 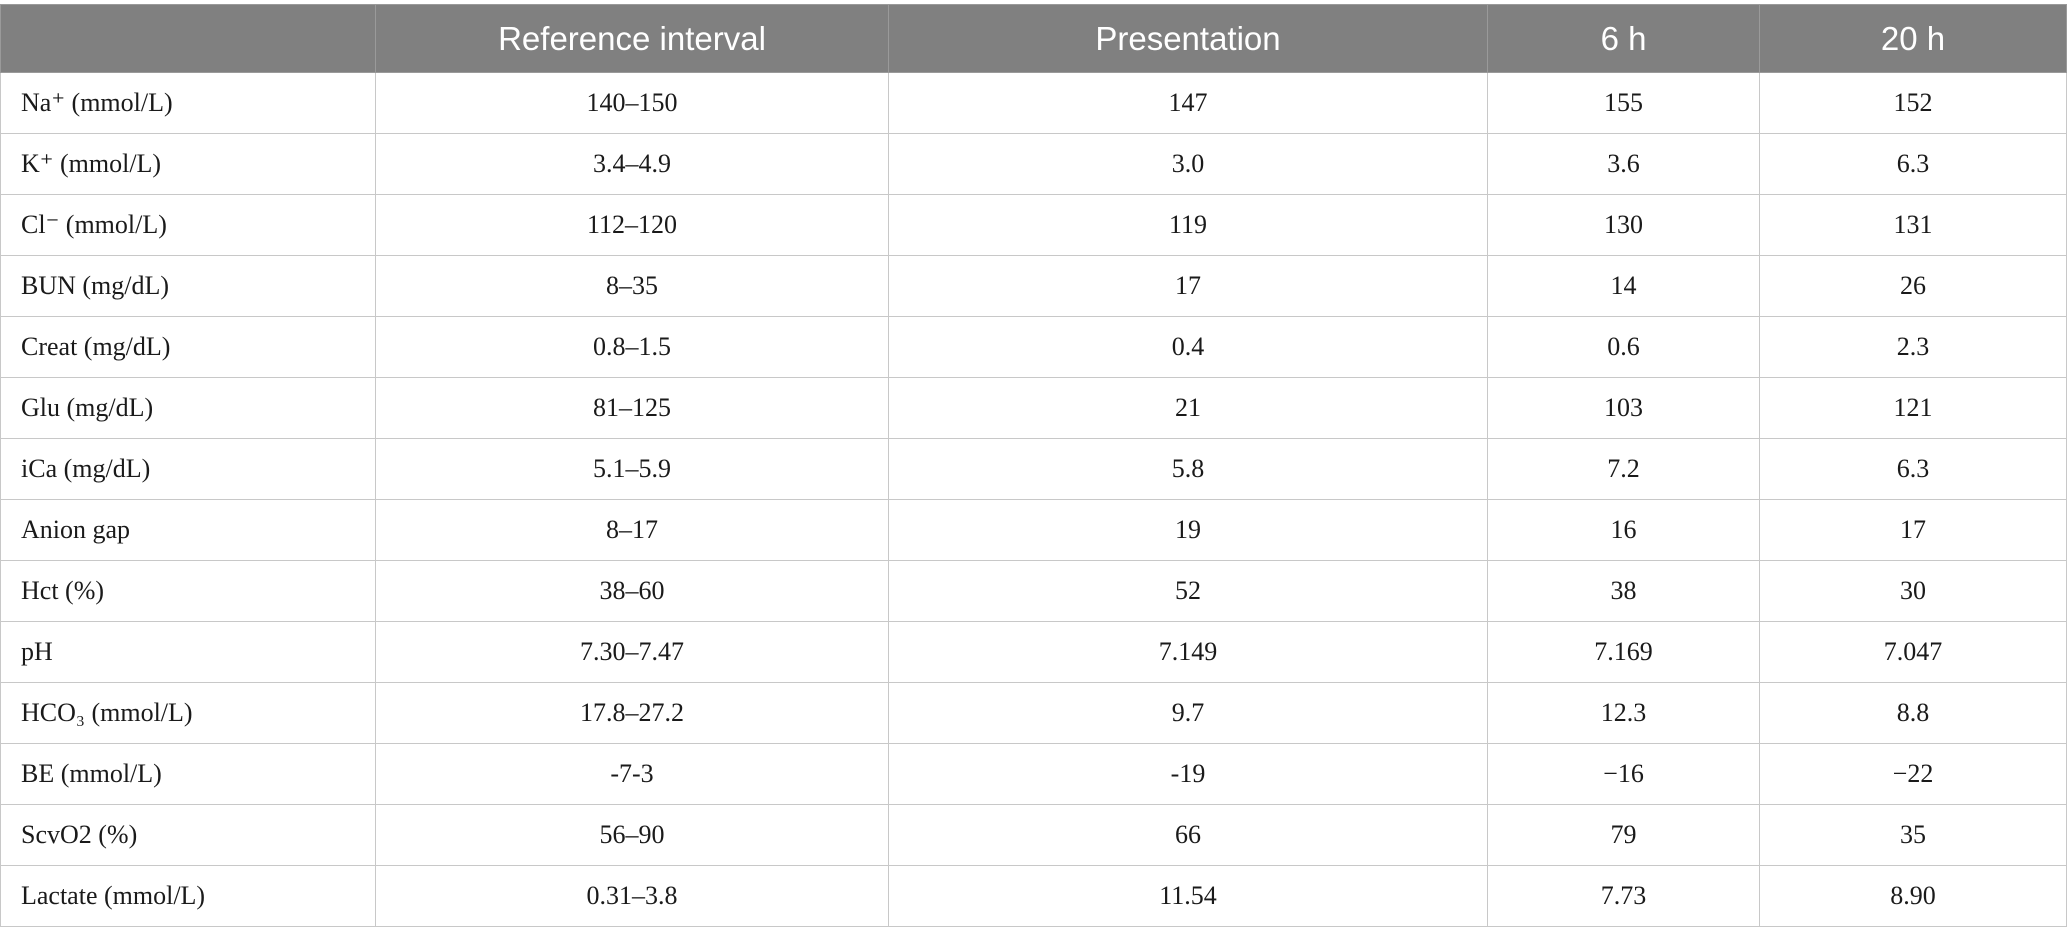 I want to click on presentation-cell: 7.149, so click(x=1188, y=652).